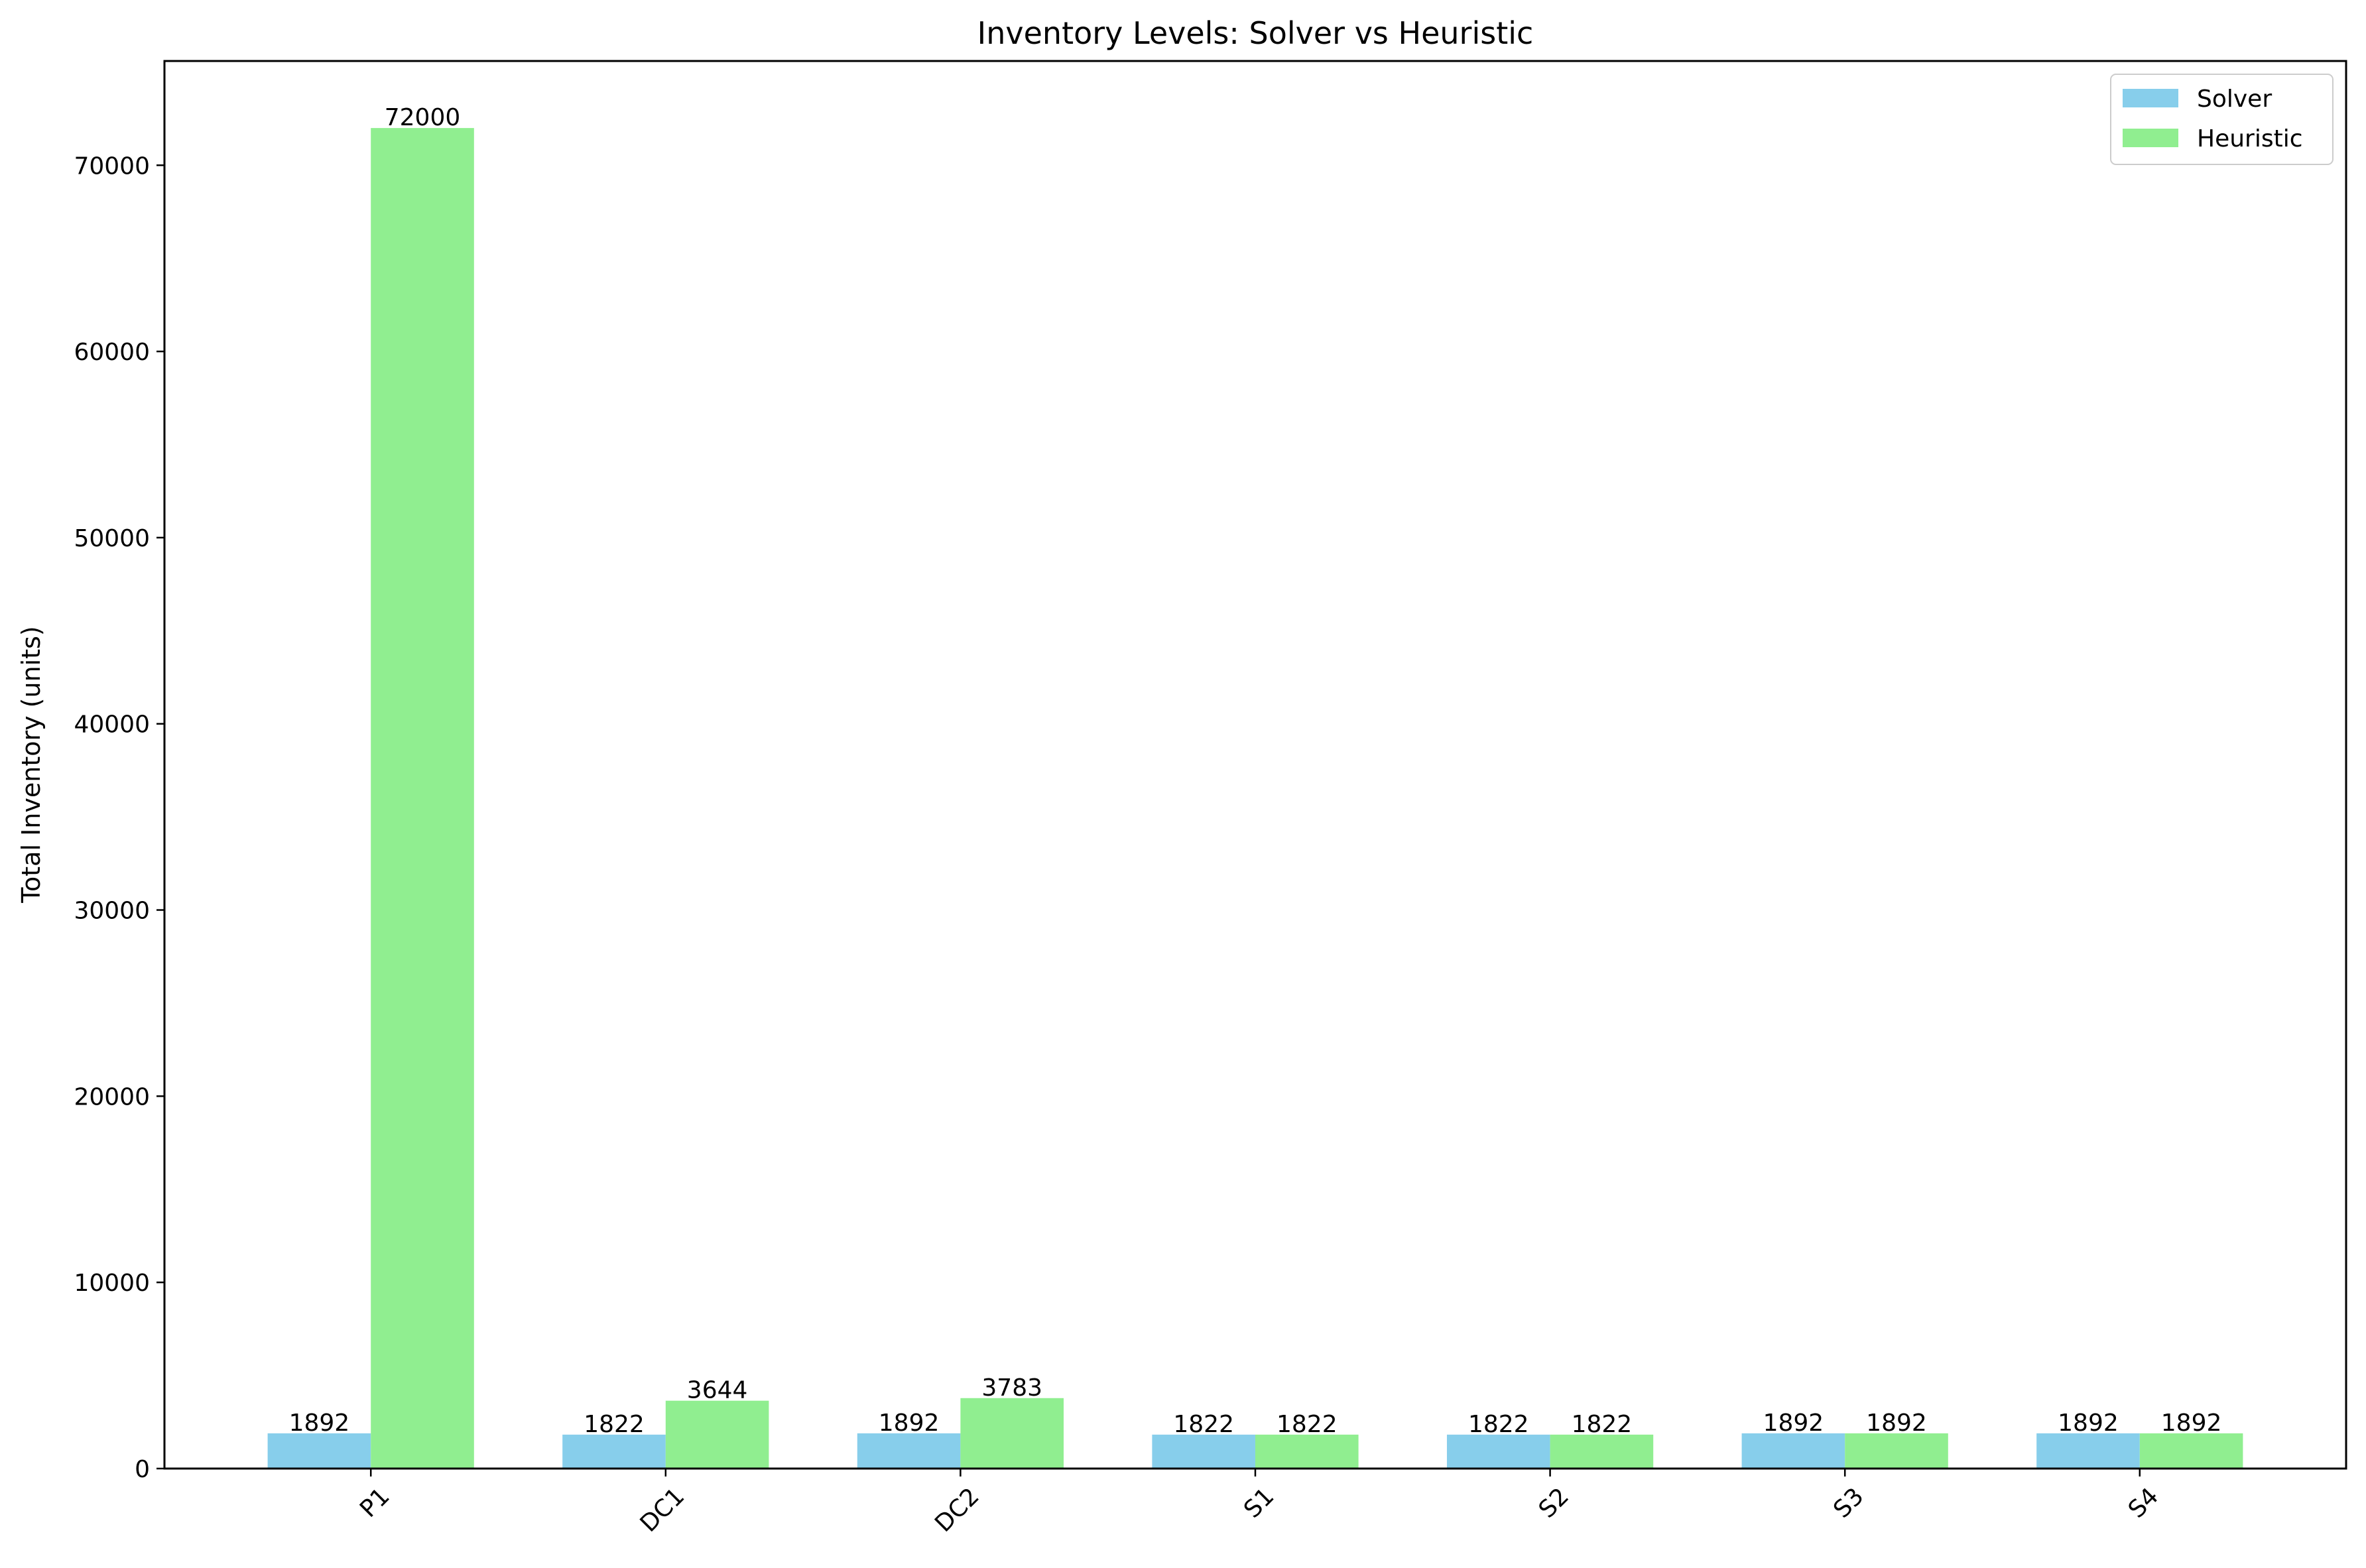 Image resolution: width=2366 pixels, height=1568 pixels. I want to click on x-tick-label: DC2, so click(957, 1510).